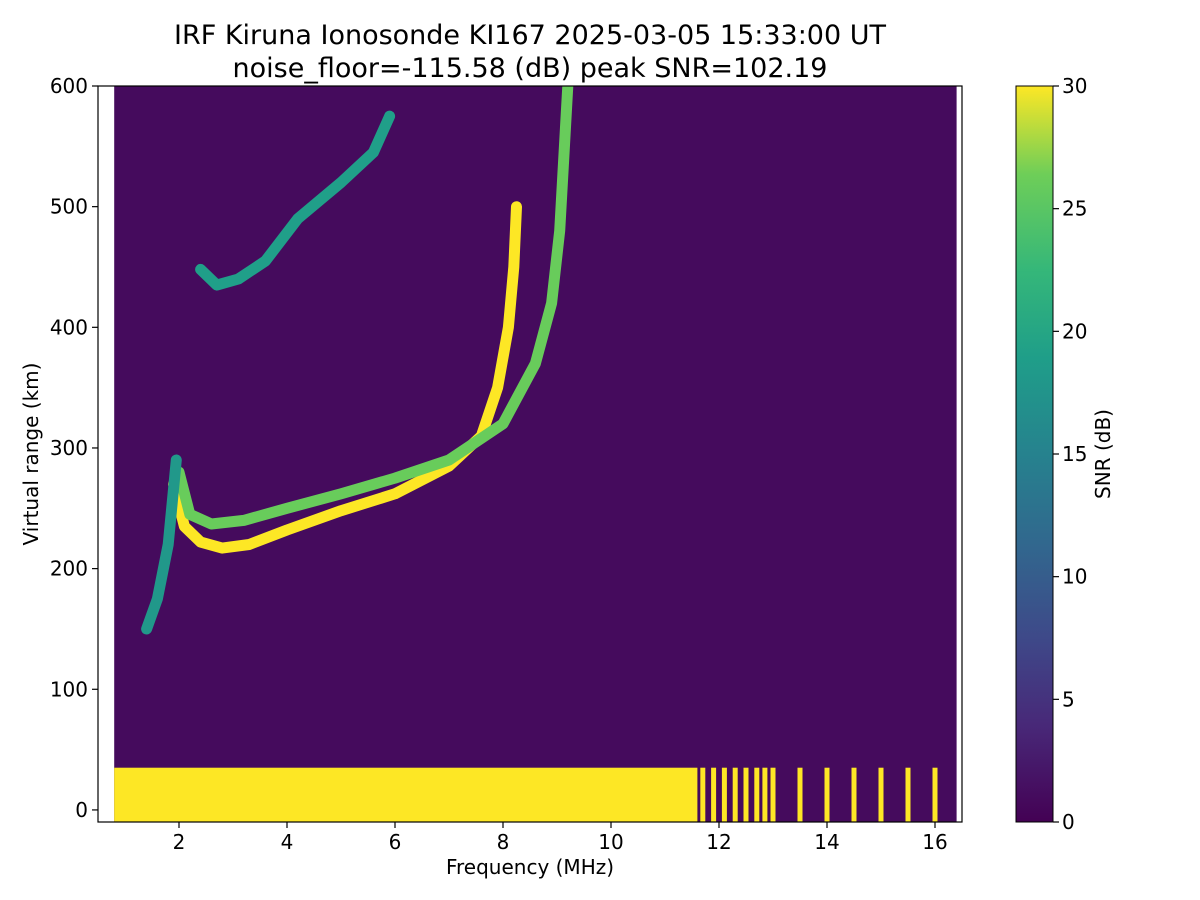  What do you see at coordinates (31, 454) in the screenshot?
I see `y-axis-label: Virtual range (km)` at bounding box center [31, 454].